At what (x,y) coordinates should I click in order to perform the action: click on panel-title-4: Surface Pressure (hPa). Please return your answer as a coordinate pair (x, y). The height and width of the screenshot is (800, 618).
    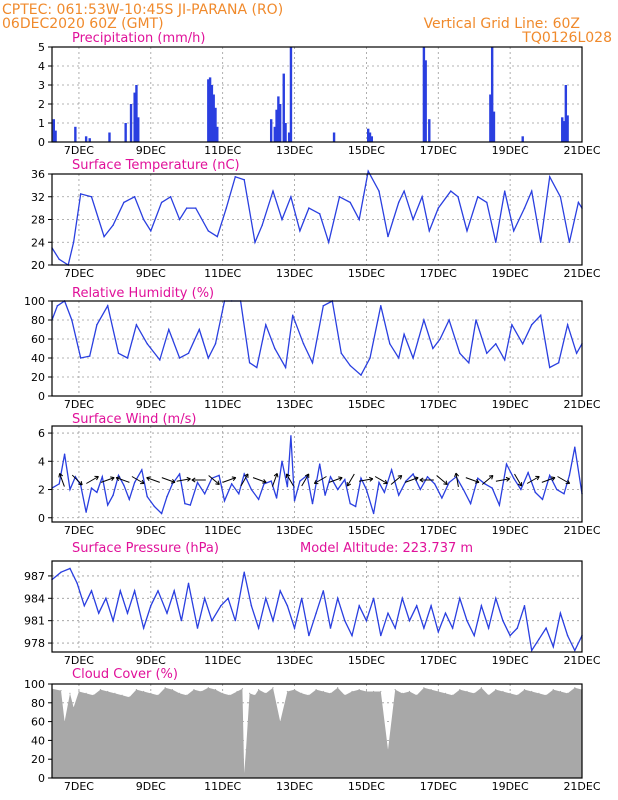
    Looking at the image, I should click on (145, 548).